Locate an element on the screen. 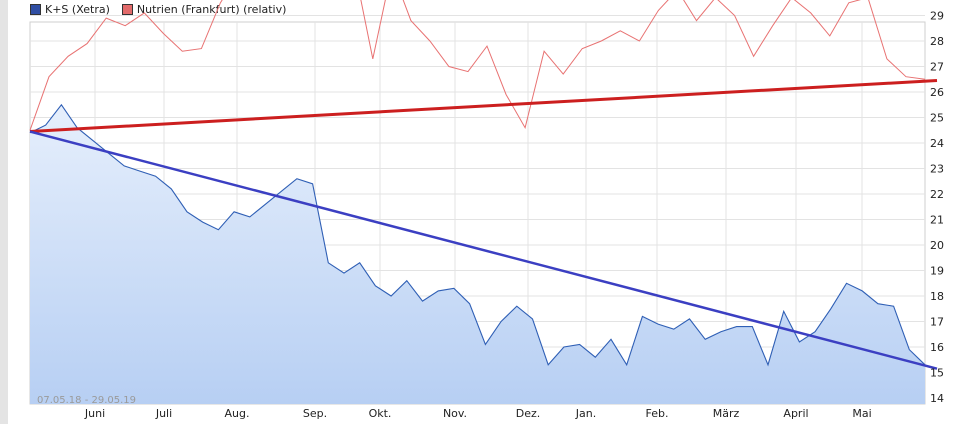 The image size is (953, 424). legend-swatch-kps is located at coordinates (35, 9).